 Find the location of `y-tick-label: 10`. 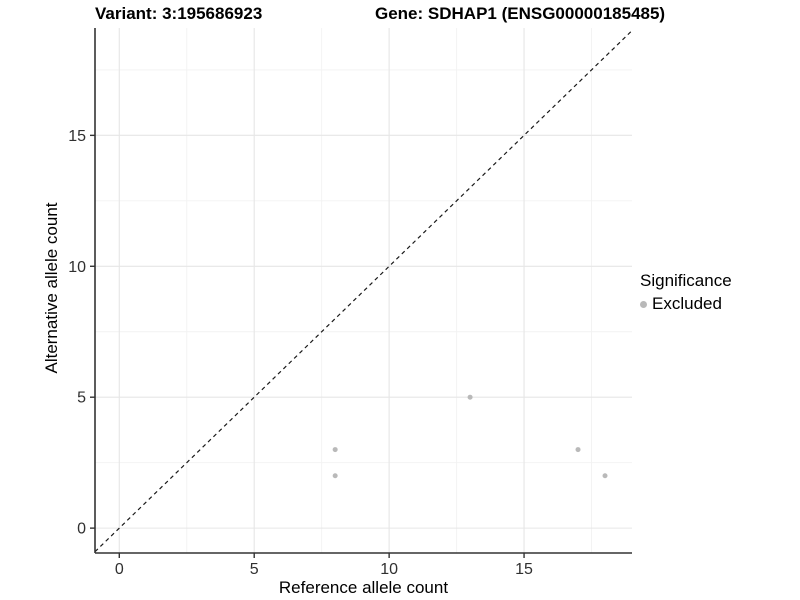

y-tick-label: 10 is located at coordinates (77, 267).